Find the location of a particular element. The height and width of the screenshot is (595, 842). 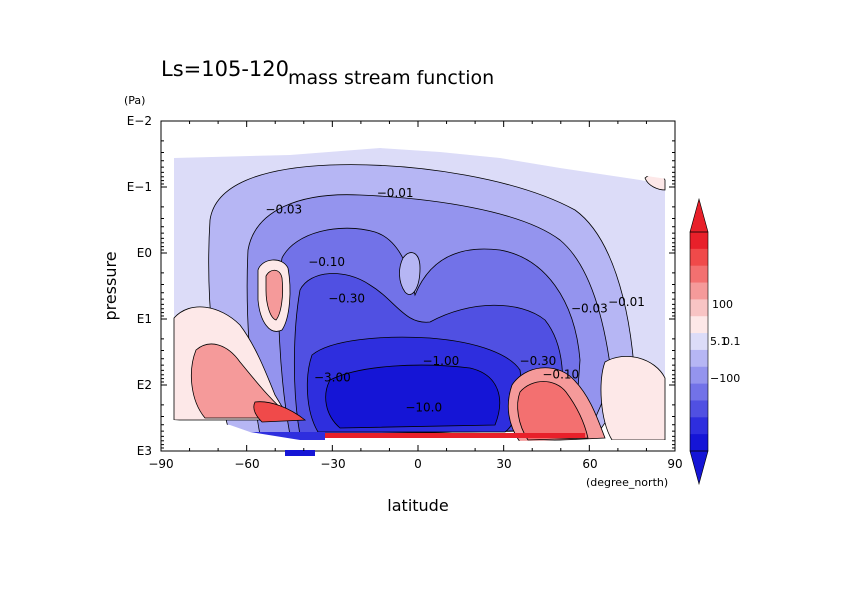

x-tick-label: −30 is located at coordinates (332, 464).